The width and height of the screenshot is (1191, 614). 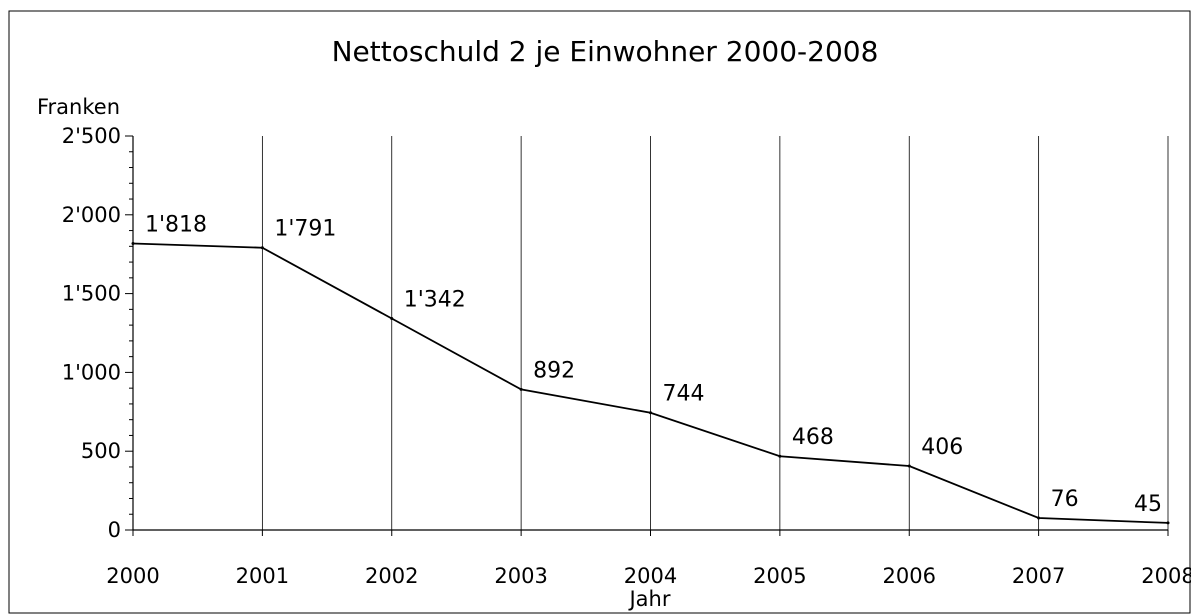 What do you see at coordinates (176, 224) in the screenshot?
I see `data-label-2000: 1'818` at bounding box center [176, 224].